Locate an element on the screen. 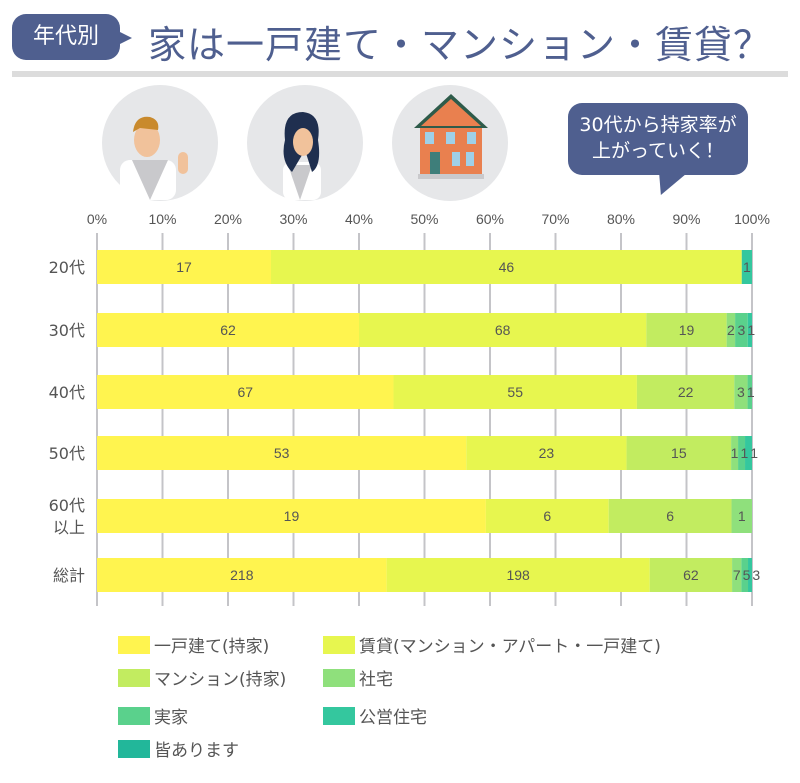 Image resolution: width=800 pixels, height=783 pixels. legend-label: 公営住宅 is located at coordinates (393, 718).